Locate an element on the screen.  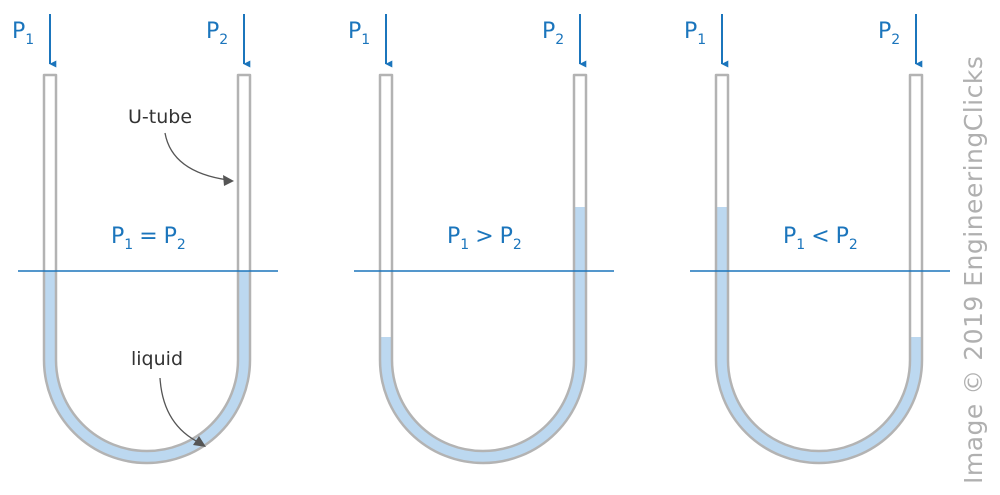
u-tube-pointer is located at coordinates (196, 156).